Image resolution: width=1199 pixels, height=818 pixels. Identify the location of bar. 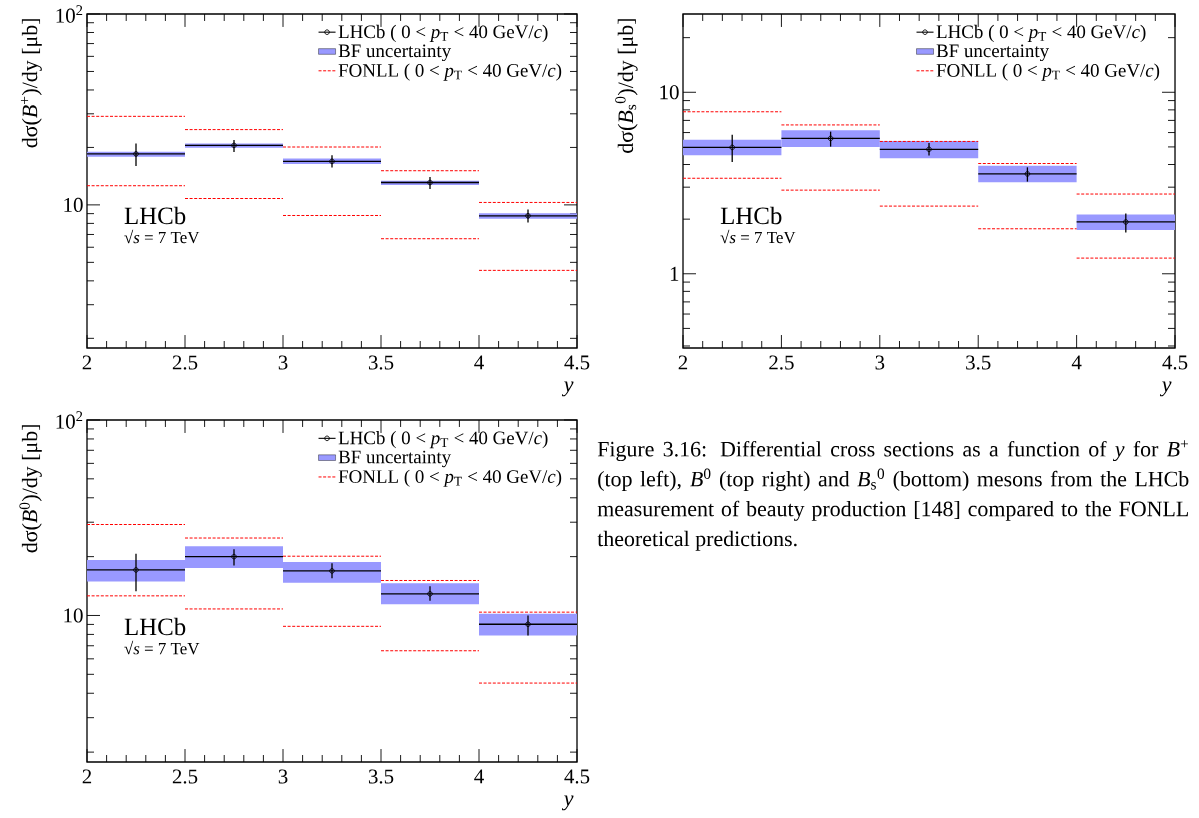
(528, 624).